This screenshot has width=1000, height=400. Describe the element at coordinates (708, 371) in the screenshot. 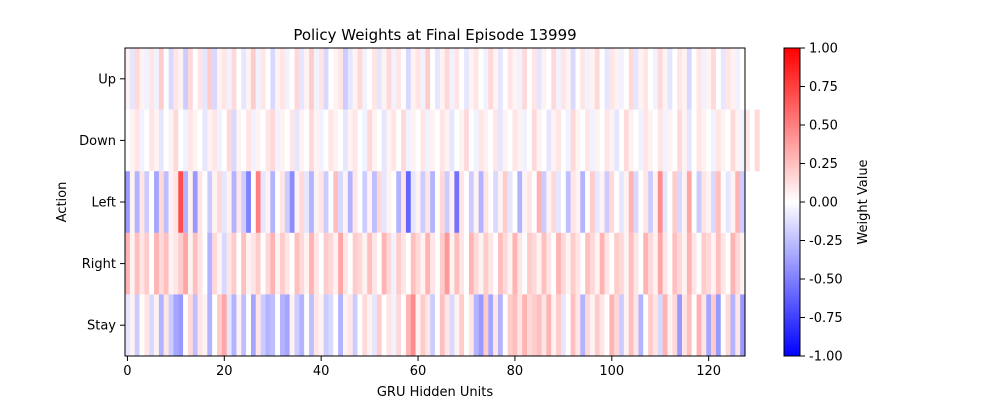

I see `x-tick-label: 120` at that location.